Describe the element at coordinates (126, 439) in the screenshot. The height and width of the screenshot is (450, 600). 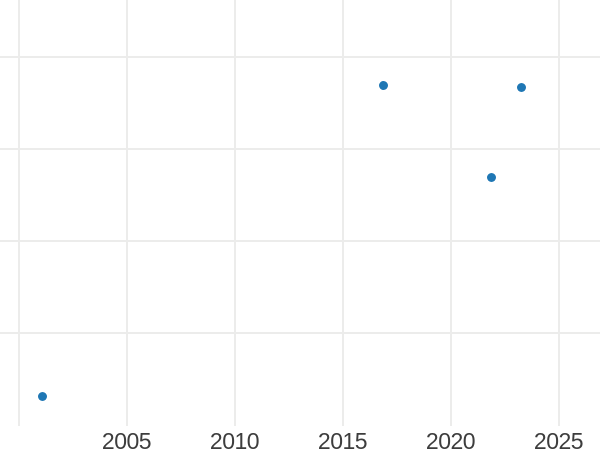
I see `x-tick-label: 2005` at that location.